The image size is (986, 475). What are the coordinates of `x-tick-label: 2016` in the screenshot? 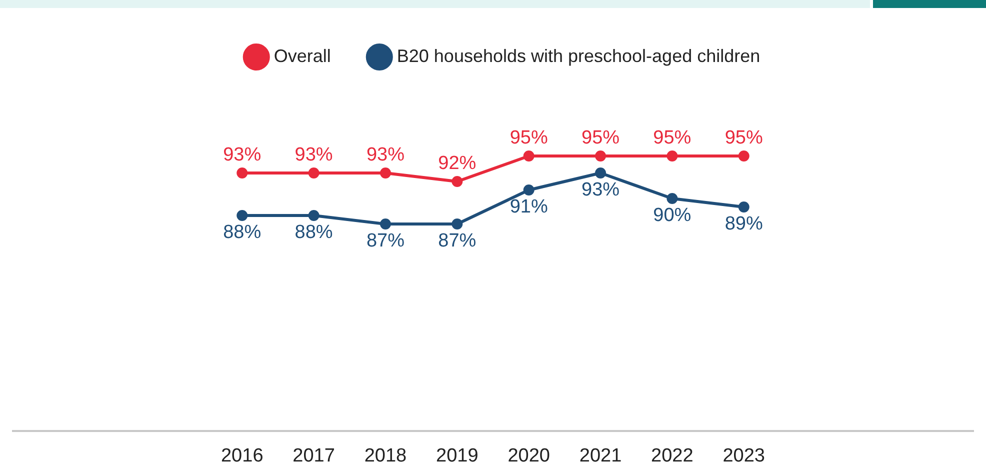 It's located at (242, 456).